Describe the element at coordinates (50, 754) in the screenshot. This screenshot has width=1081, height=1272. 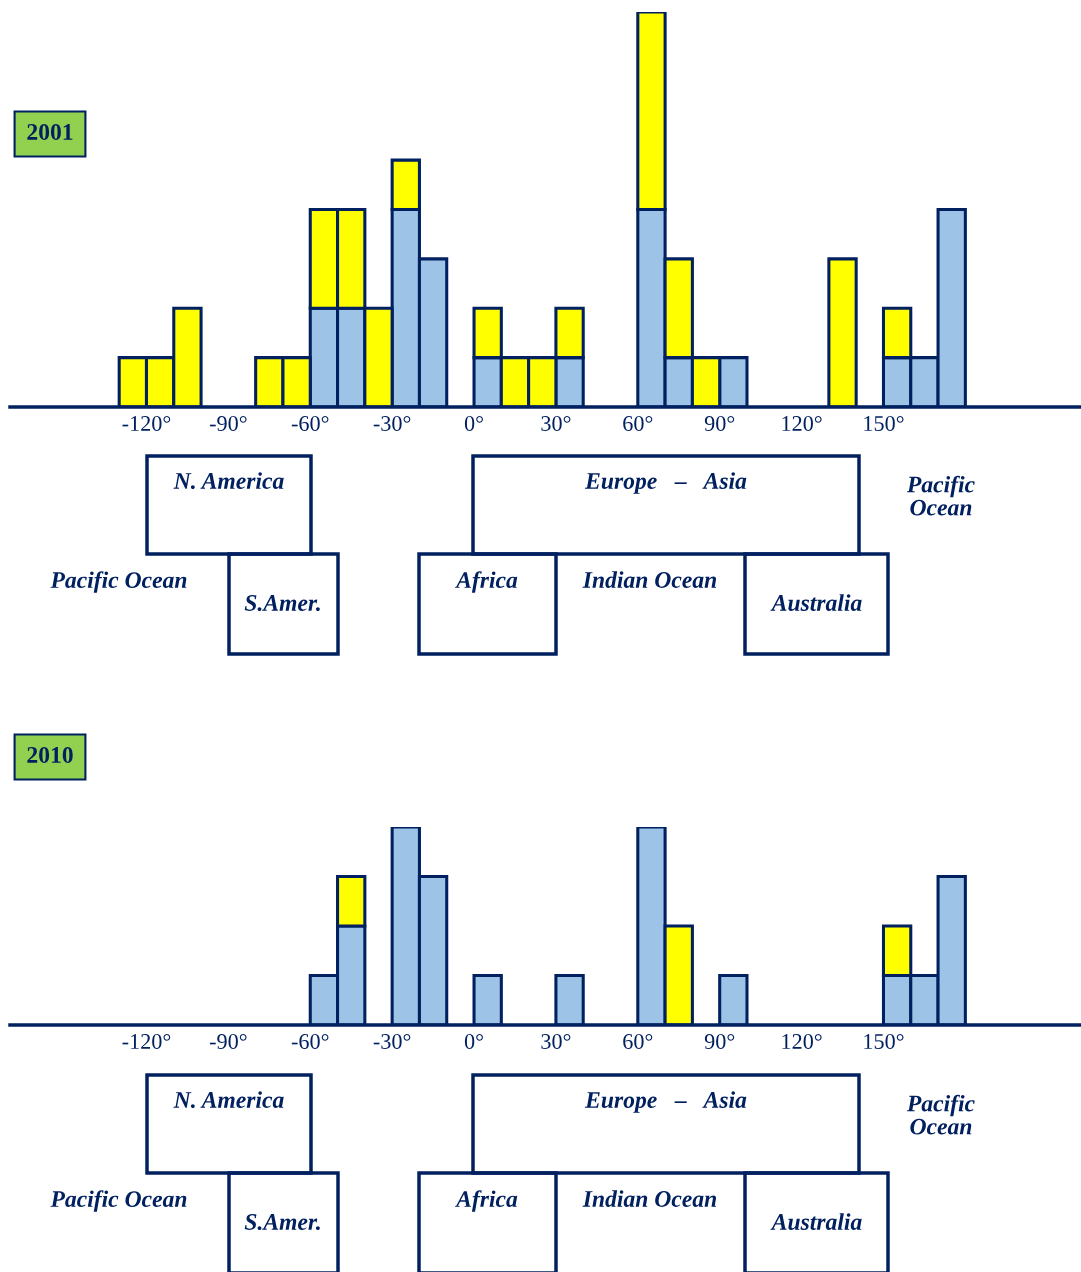
I see `chart-title: 2010` at that location.